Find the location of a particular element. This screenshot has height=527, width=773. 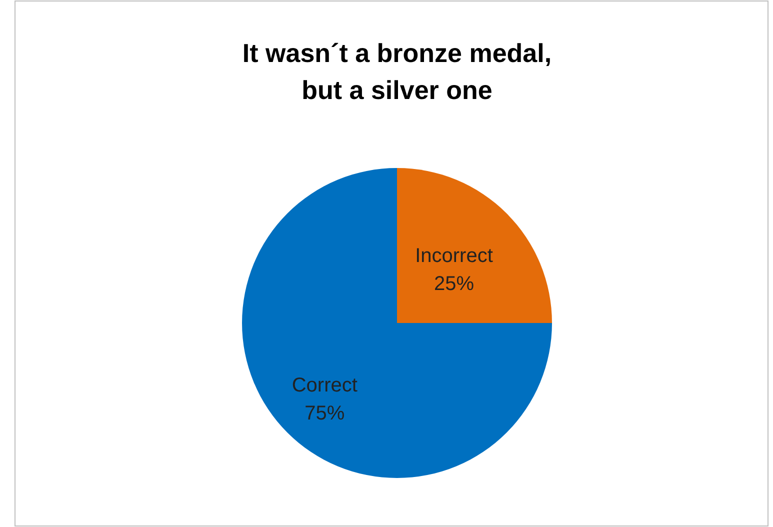

data-label: 25% is located at coordinates (454, 284).